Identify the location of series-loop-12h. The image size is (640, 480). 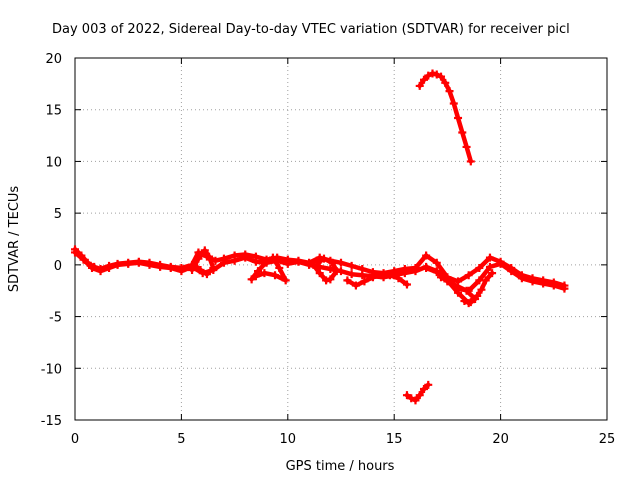
(325, 269).